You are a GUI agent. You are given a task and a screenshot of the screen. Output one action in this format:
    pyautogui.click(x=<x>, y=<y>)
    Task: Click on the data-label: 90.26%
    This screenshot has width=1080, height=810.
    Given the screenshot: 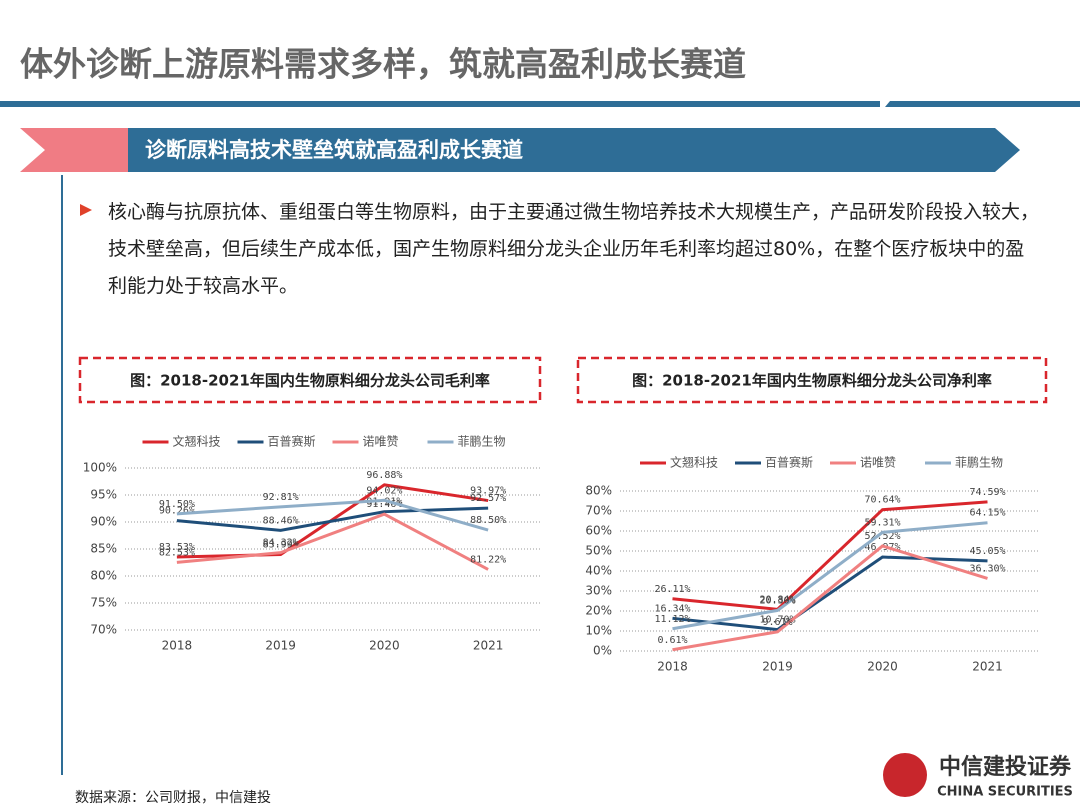 What is the action you would take?
    pyautogui.click(x=177, y=511)
    